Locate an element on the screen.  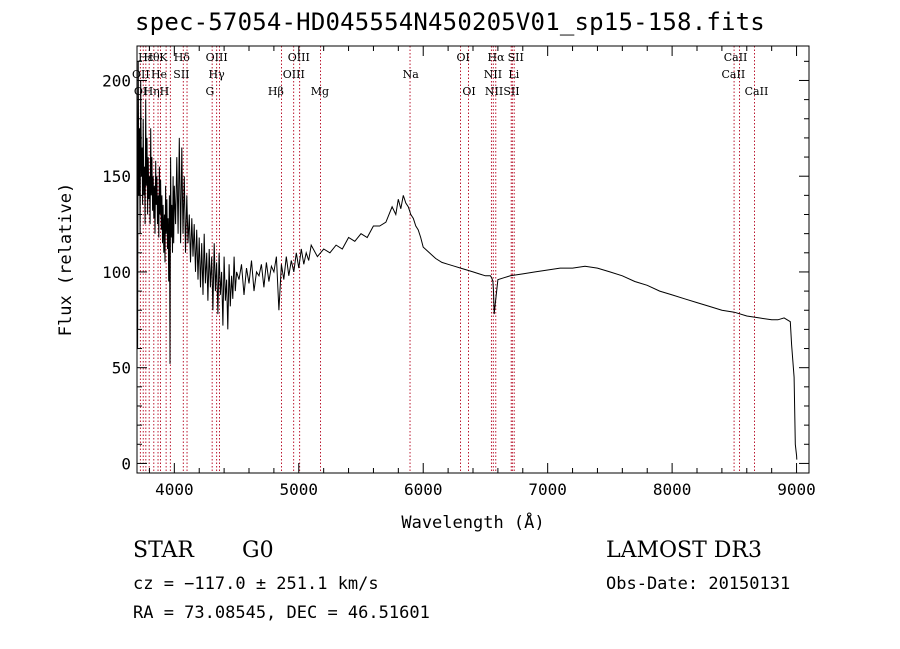
line-label: He is located at coordinates (159, 74).